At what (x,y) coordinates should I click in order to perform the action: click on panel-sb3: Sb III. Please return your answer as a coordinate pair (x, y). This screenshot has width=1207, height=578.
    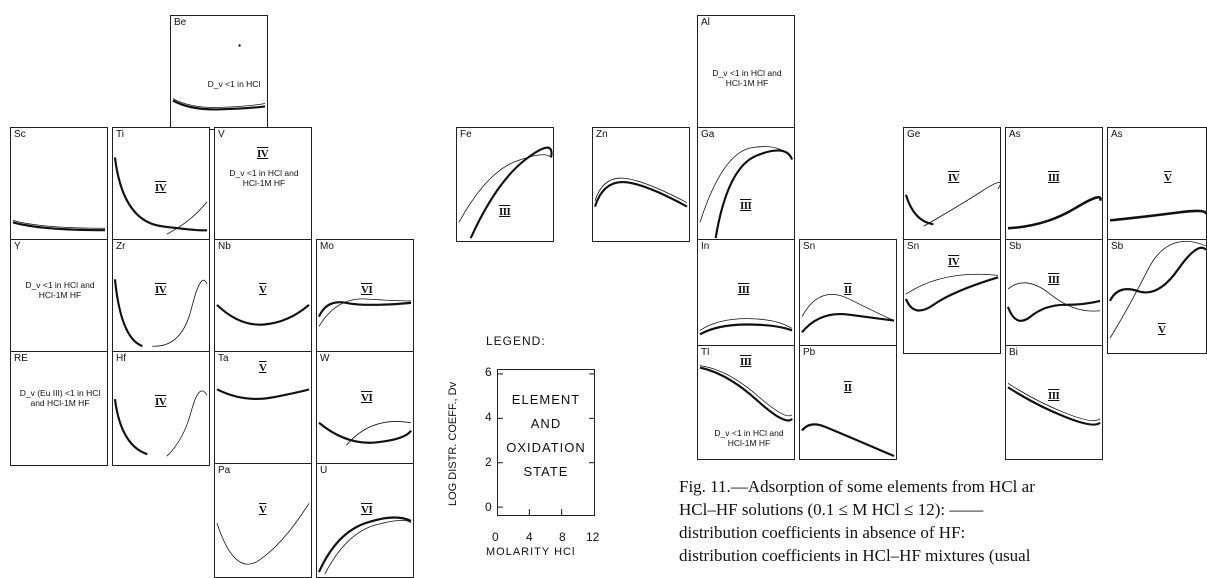
    Looking at the image, I should click on (1054, 296).